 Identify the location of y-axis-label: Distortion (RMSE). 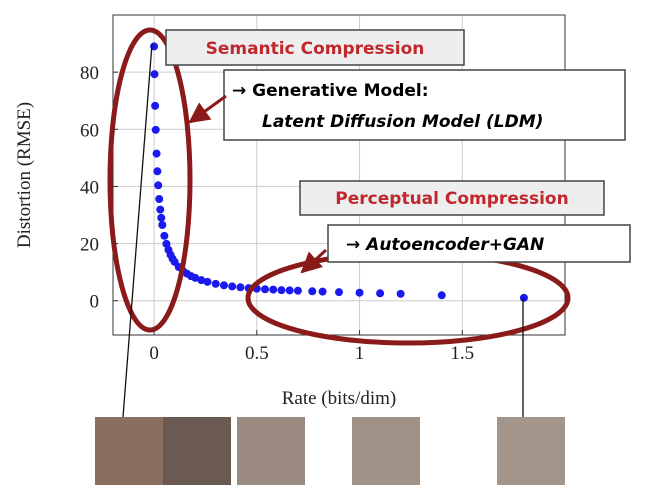
(24, 175).